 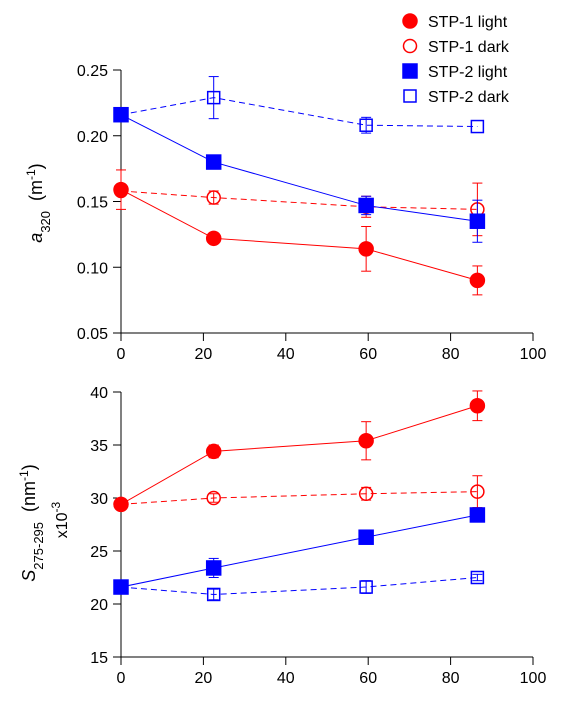 I want to click on legend-marker-stp2-light, so click(x=410, y=71).